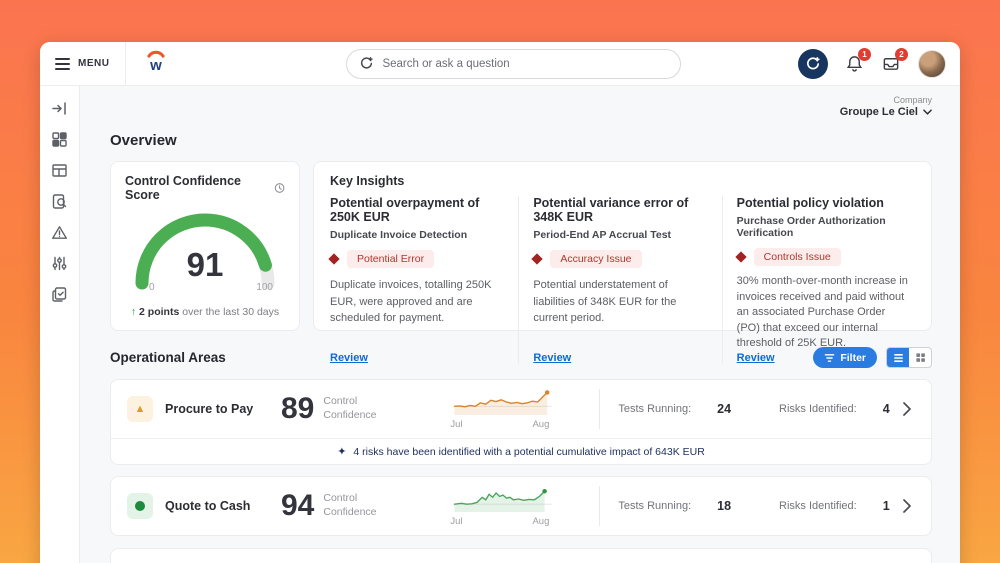 Image resolution: width=1000 pixels, height=563 pixels. Describe the element at coordinates (367, 181) in the screenshot. I see `key-insights-title: Key Insights` at that location.